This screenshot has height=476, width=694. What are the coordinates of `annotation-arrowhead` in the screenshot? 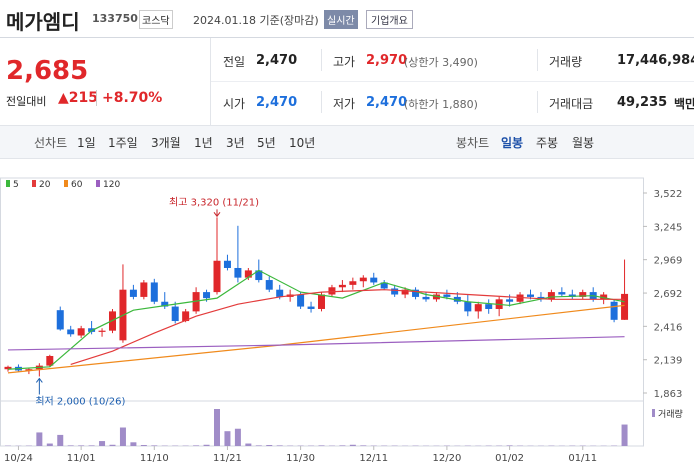 It's located at (39, 380).